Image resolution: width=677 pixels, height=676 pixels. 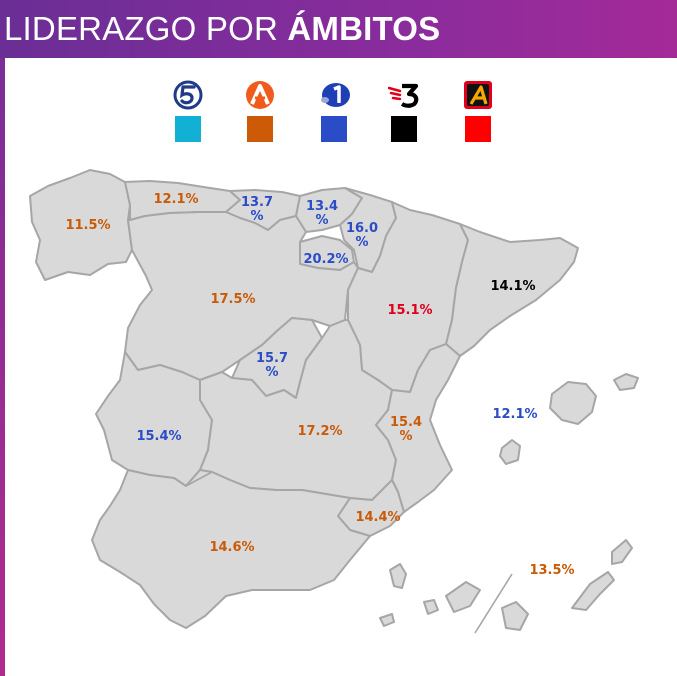 I want to click on legend-item-tv3, so click(x=404, y=111).